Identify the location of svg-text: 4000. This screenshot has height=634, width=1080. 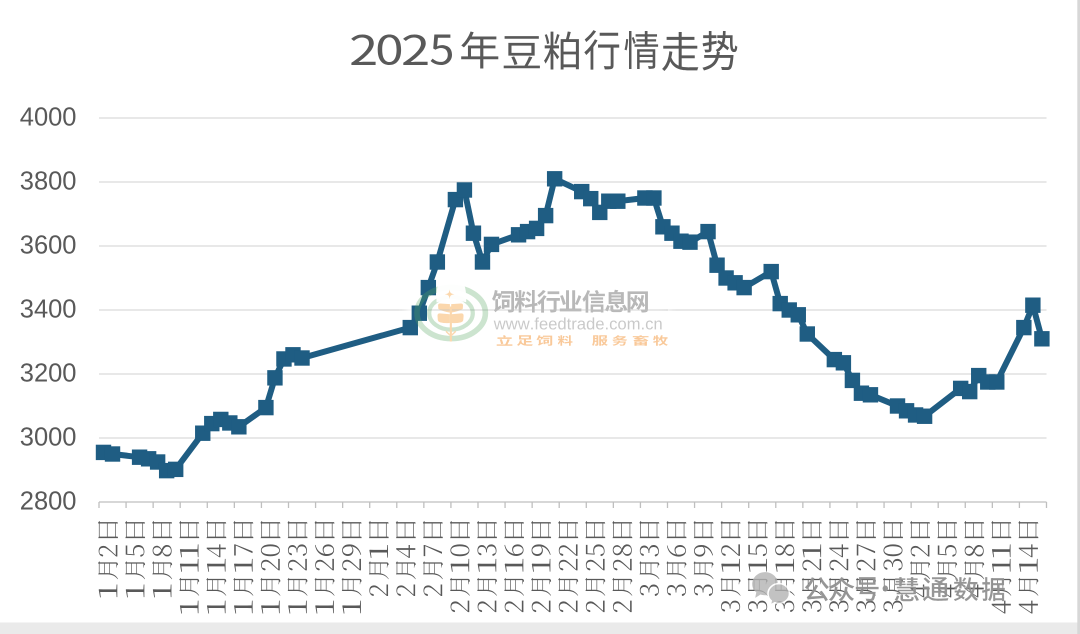
(48, 118).